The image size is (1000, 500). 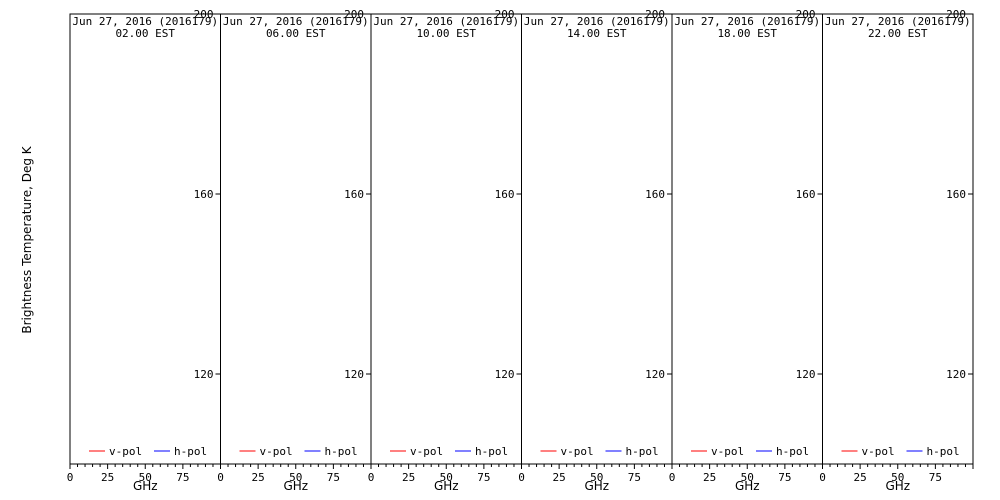 What do you see at coordinates (27, 239) in the screenshot?
I see `y-axis-label: Brightness Temperature, Deg K` at bounding box center [27, 239].